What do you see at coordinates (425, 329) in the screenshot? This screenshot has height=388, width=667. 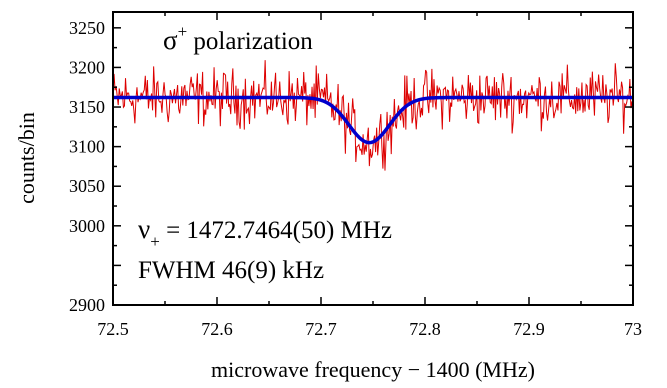 I see `x-tick-label: 72.8` at bounding box center [425, 329].